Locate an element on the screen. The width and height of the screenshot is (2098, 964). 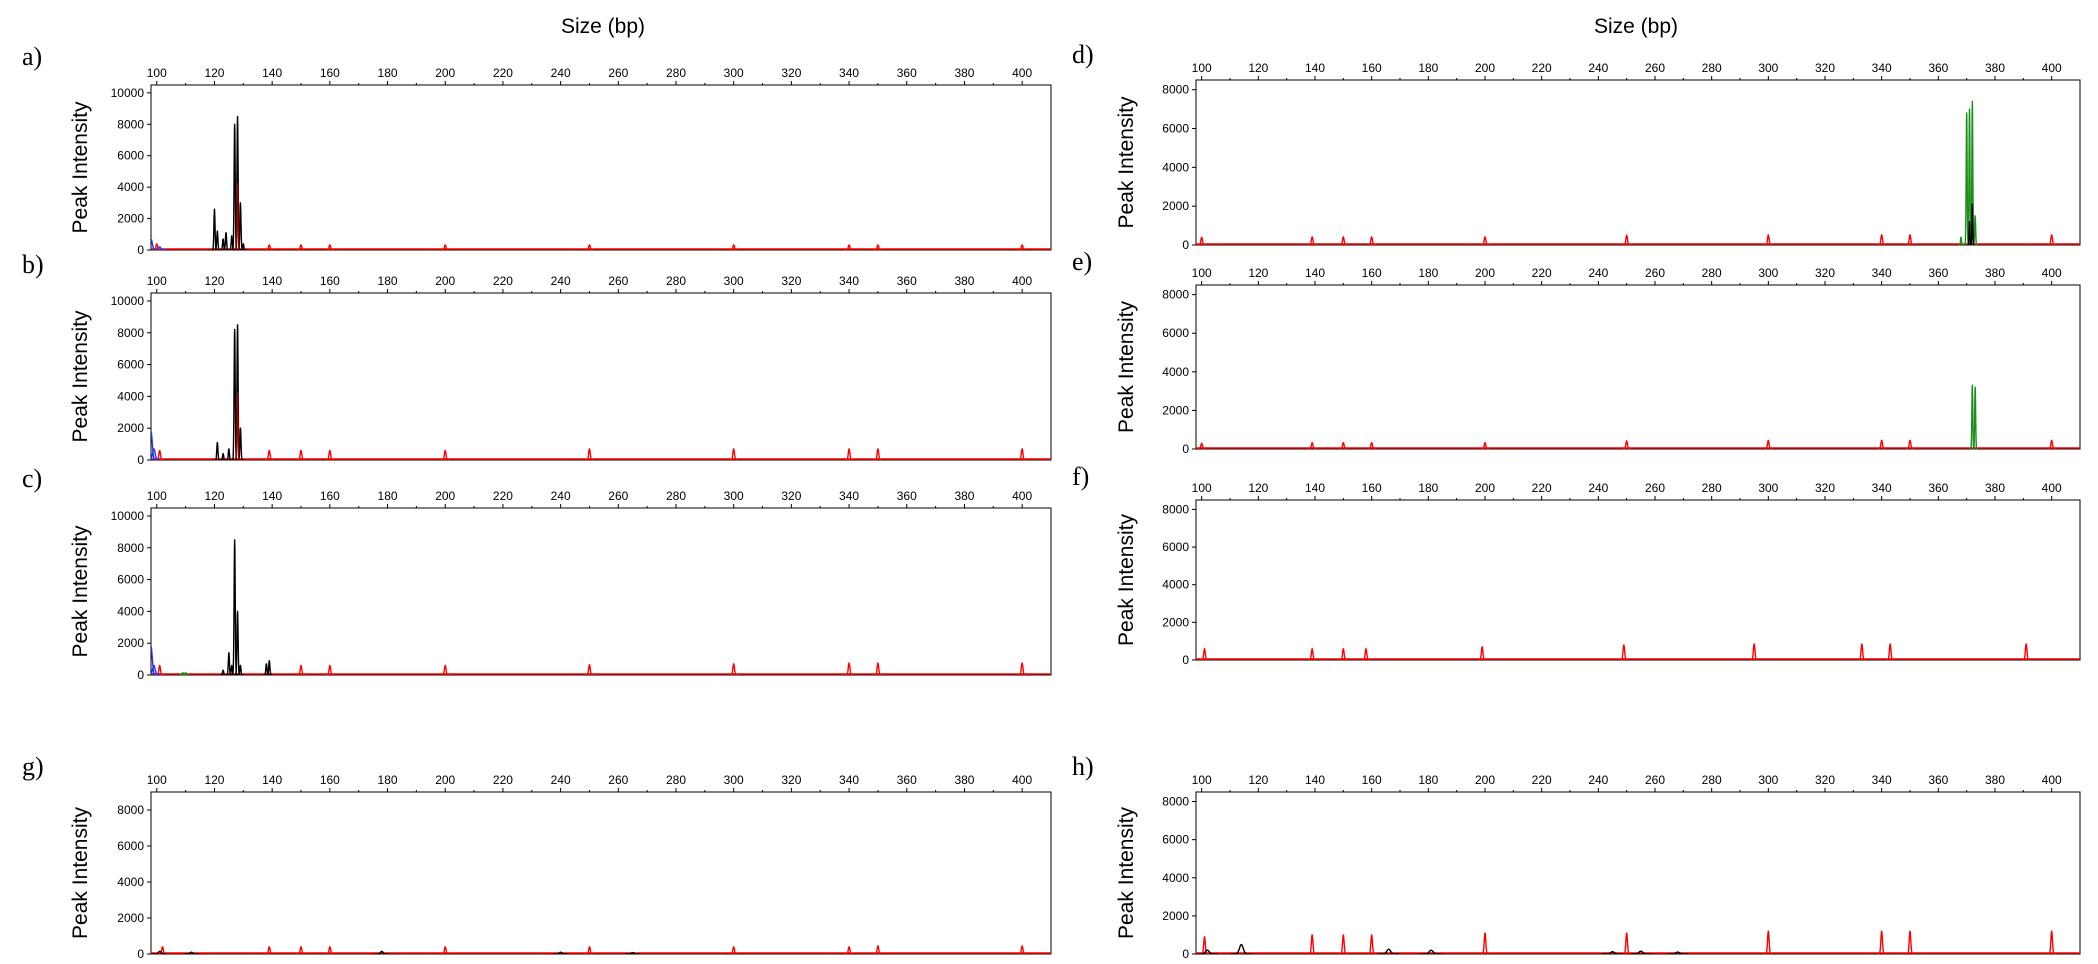
left-column-title: Size (bp) is located at coordinates (603, 26).